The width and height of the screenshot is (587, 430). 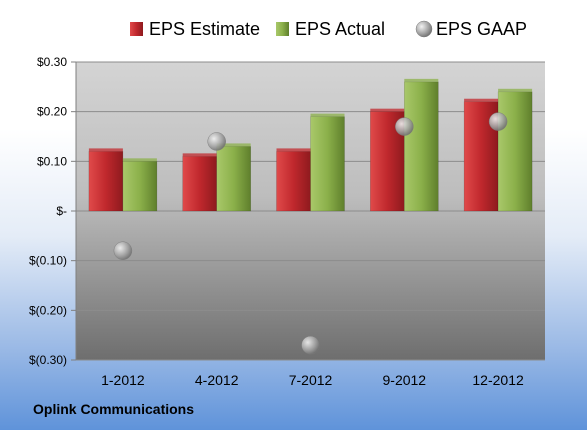 What do you see at coordinates (52, 112) in the screenshot?
I see `y-tick-label: $0.20` at bounding box center [52, 112].